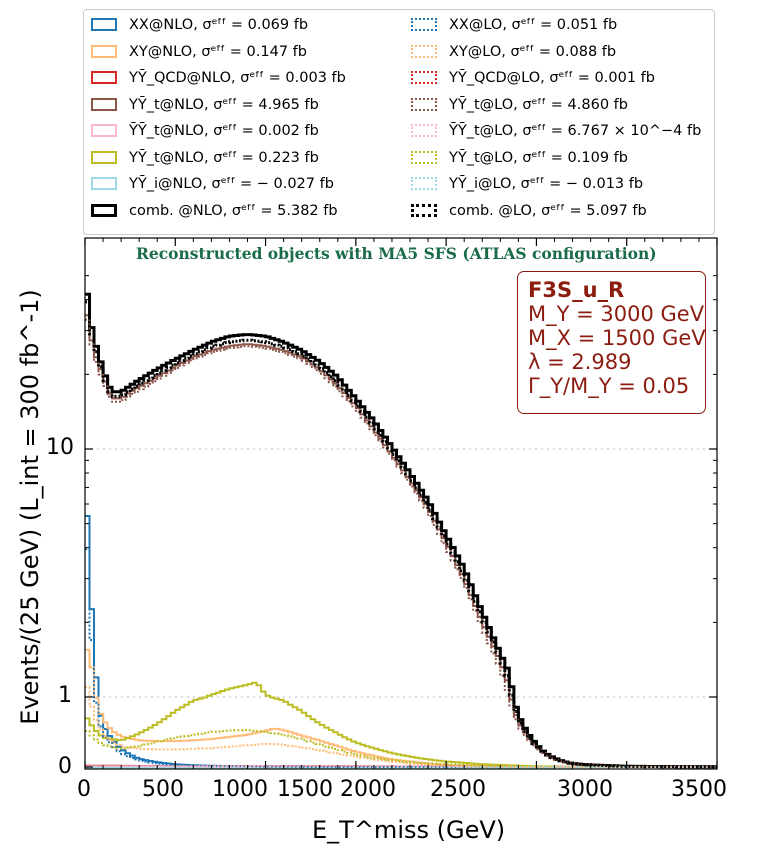 This screenshot has width=758, height=859. Describe the element at coordinates (538, 104) in the screenshot. I see `legend-label: YȲ_t@LO, σᵉᶠᶠ = 4.860 fb` at that location.